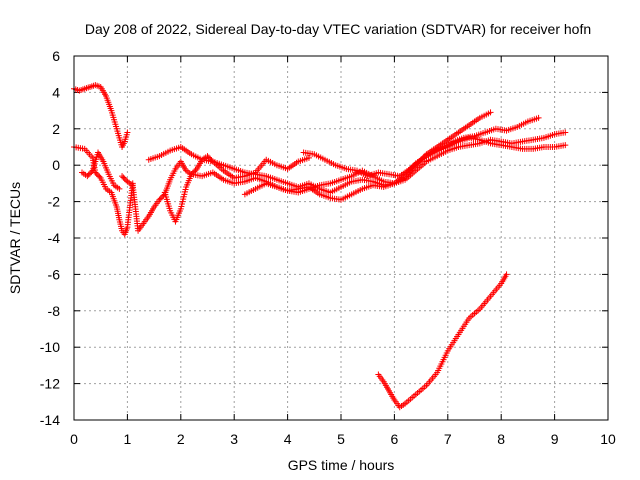  What do you see at coordinates (15, 238) in the screenshot?
I see `y-axis-label: SDTVAR / TECUs` at bounding box center [15, 238].